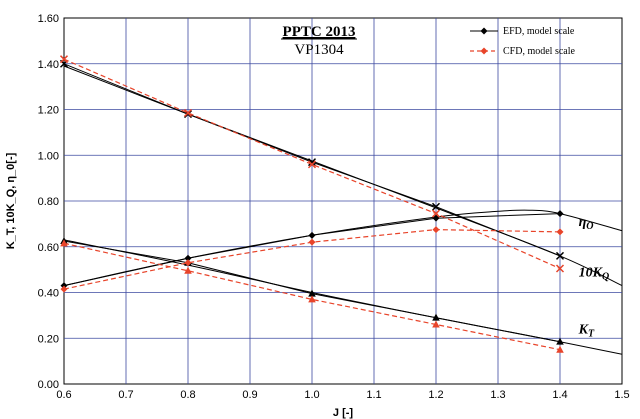 This screenshot has width=640, height=419. What do you see at coordinates (605, 276) in the screenshot?
I see `curve-label-subscript: Q` at bounding box center [605, 276].